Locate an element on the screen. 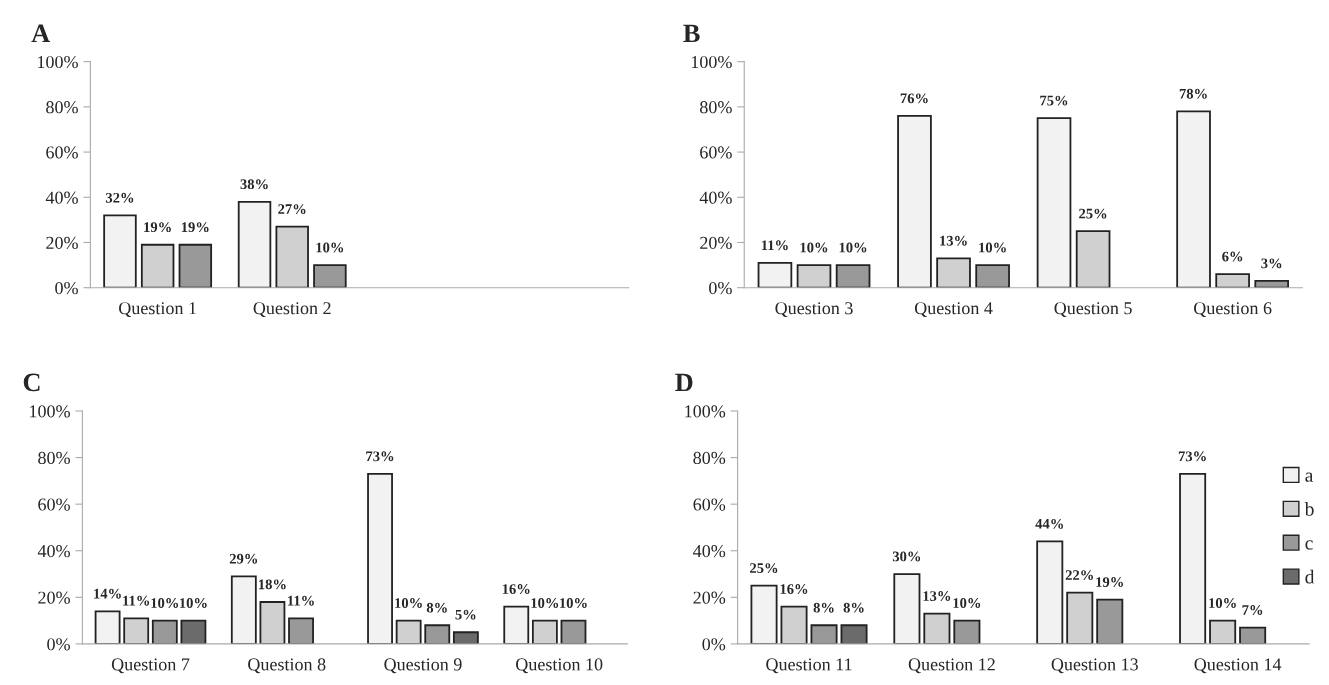 The image size is (1329, 685). x-tick-label: Question 7 is located at coordinates (150, 666).